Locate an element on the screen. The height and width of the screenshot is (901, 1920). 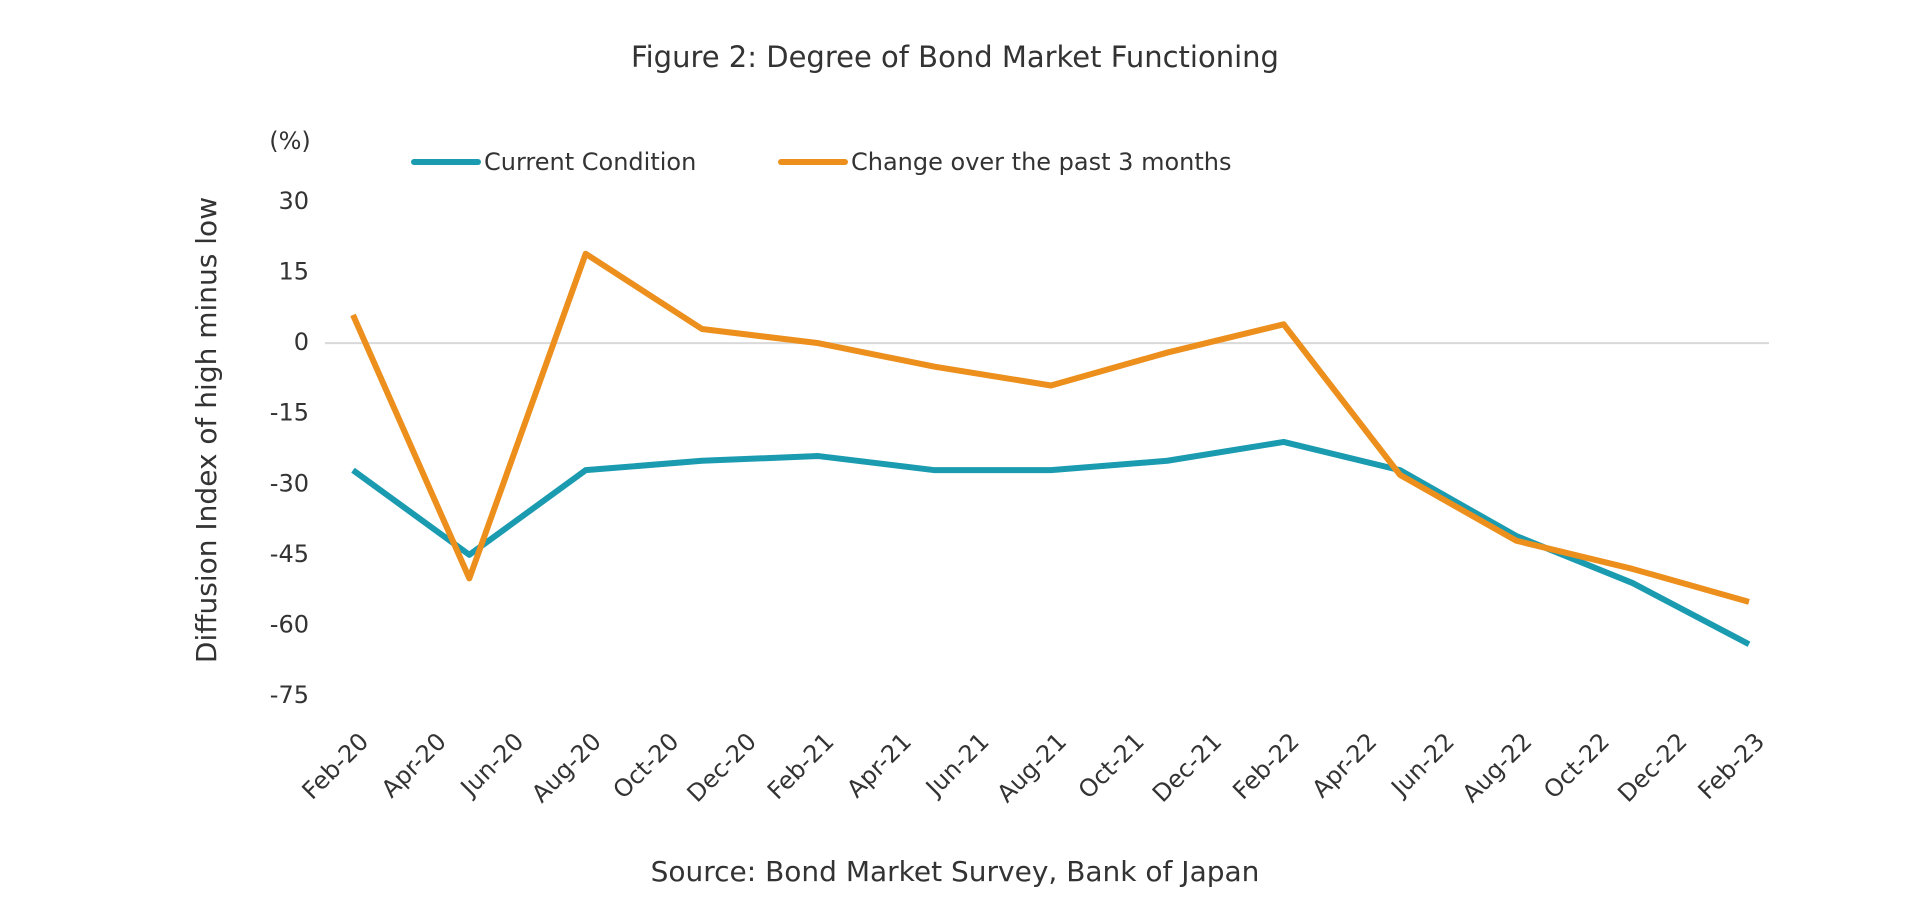
x-tick-label: Oct-22 is located at coordinates (1576, 765).